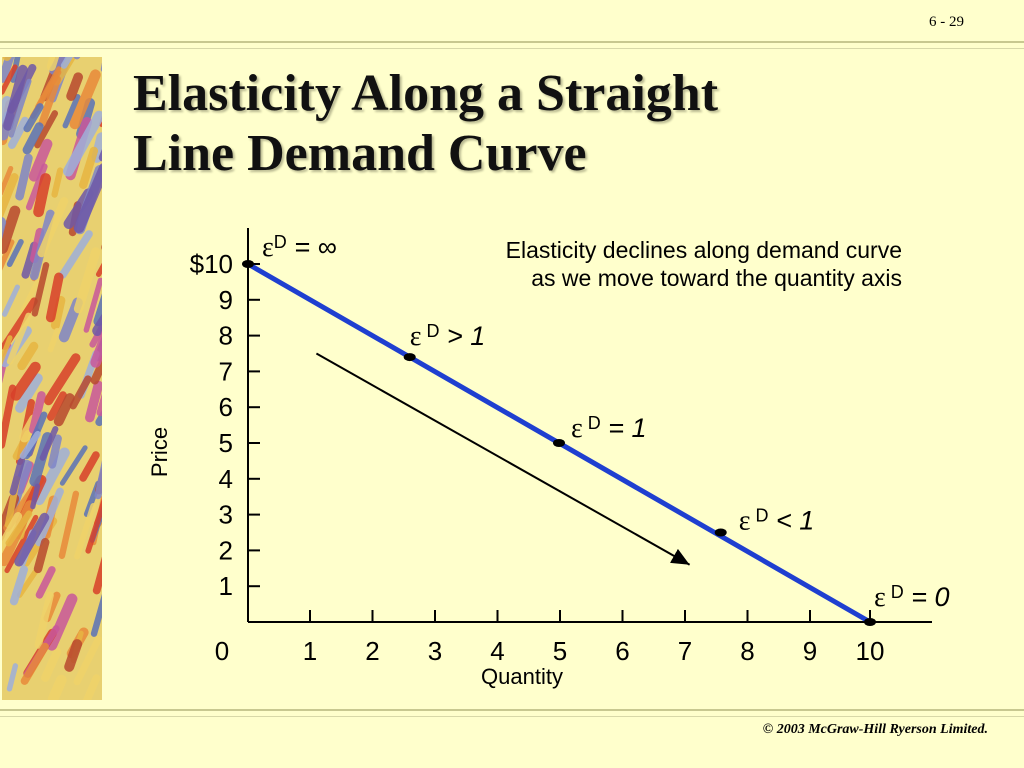 The height and width of the screenshot is (768, 1024). What do you see at coordinates (512, 48) in the screenshot?
I see `top-rule-thin` at bounding box center [512, 48].